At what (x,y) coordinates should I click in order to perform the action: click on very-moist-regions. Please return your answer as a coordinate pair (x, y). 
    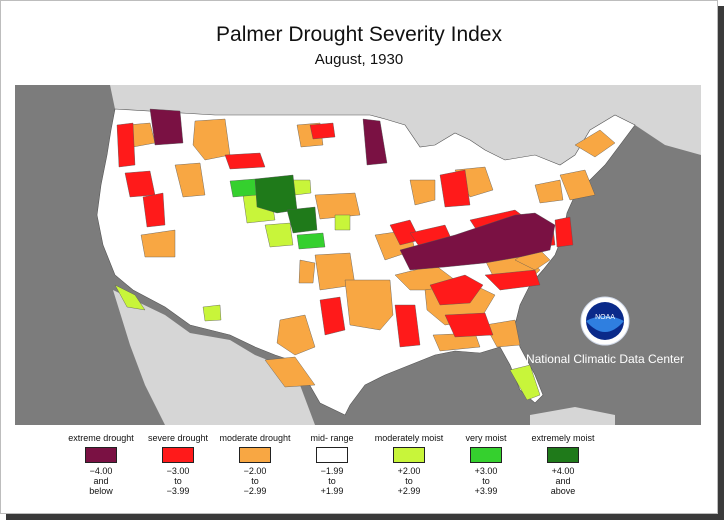
    Looking at the image, I should click on (277, 214).